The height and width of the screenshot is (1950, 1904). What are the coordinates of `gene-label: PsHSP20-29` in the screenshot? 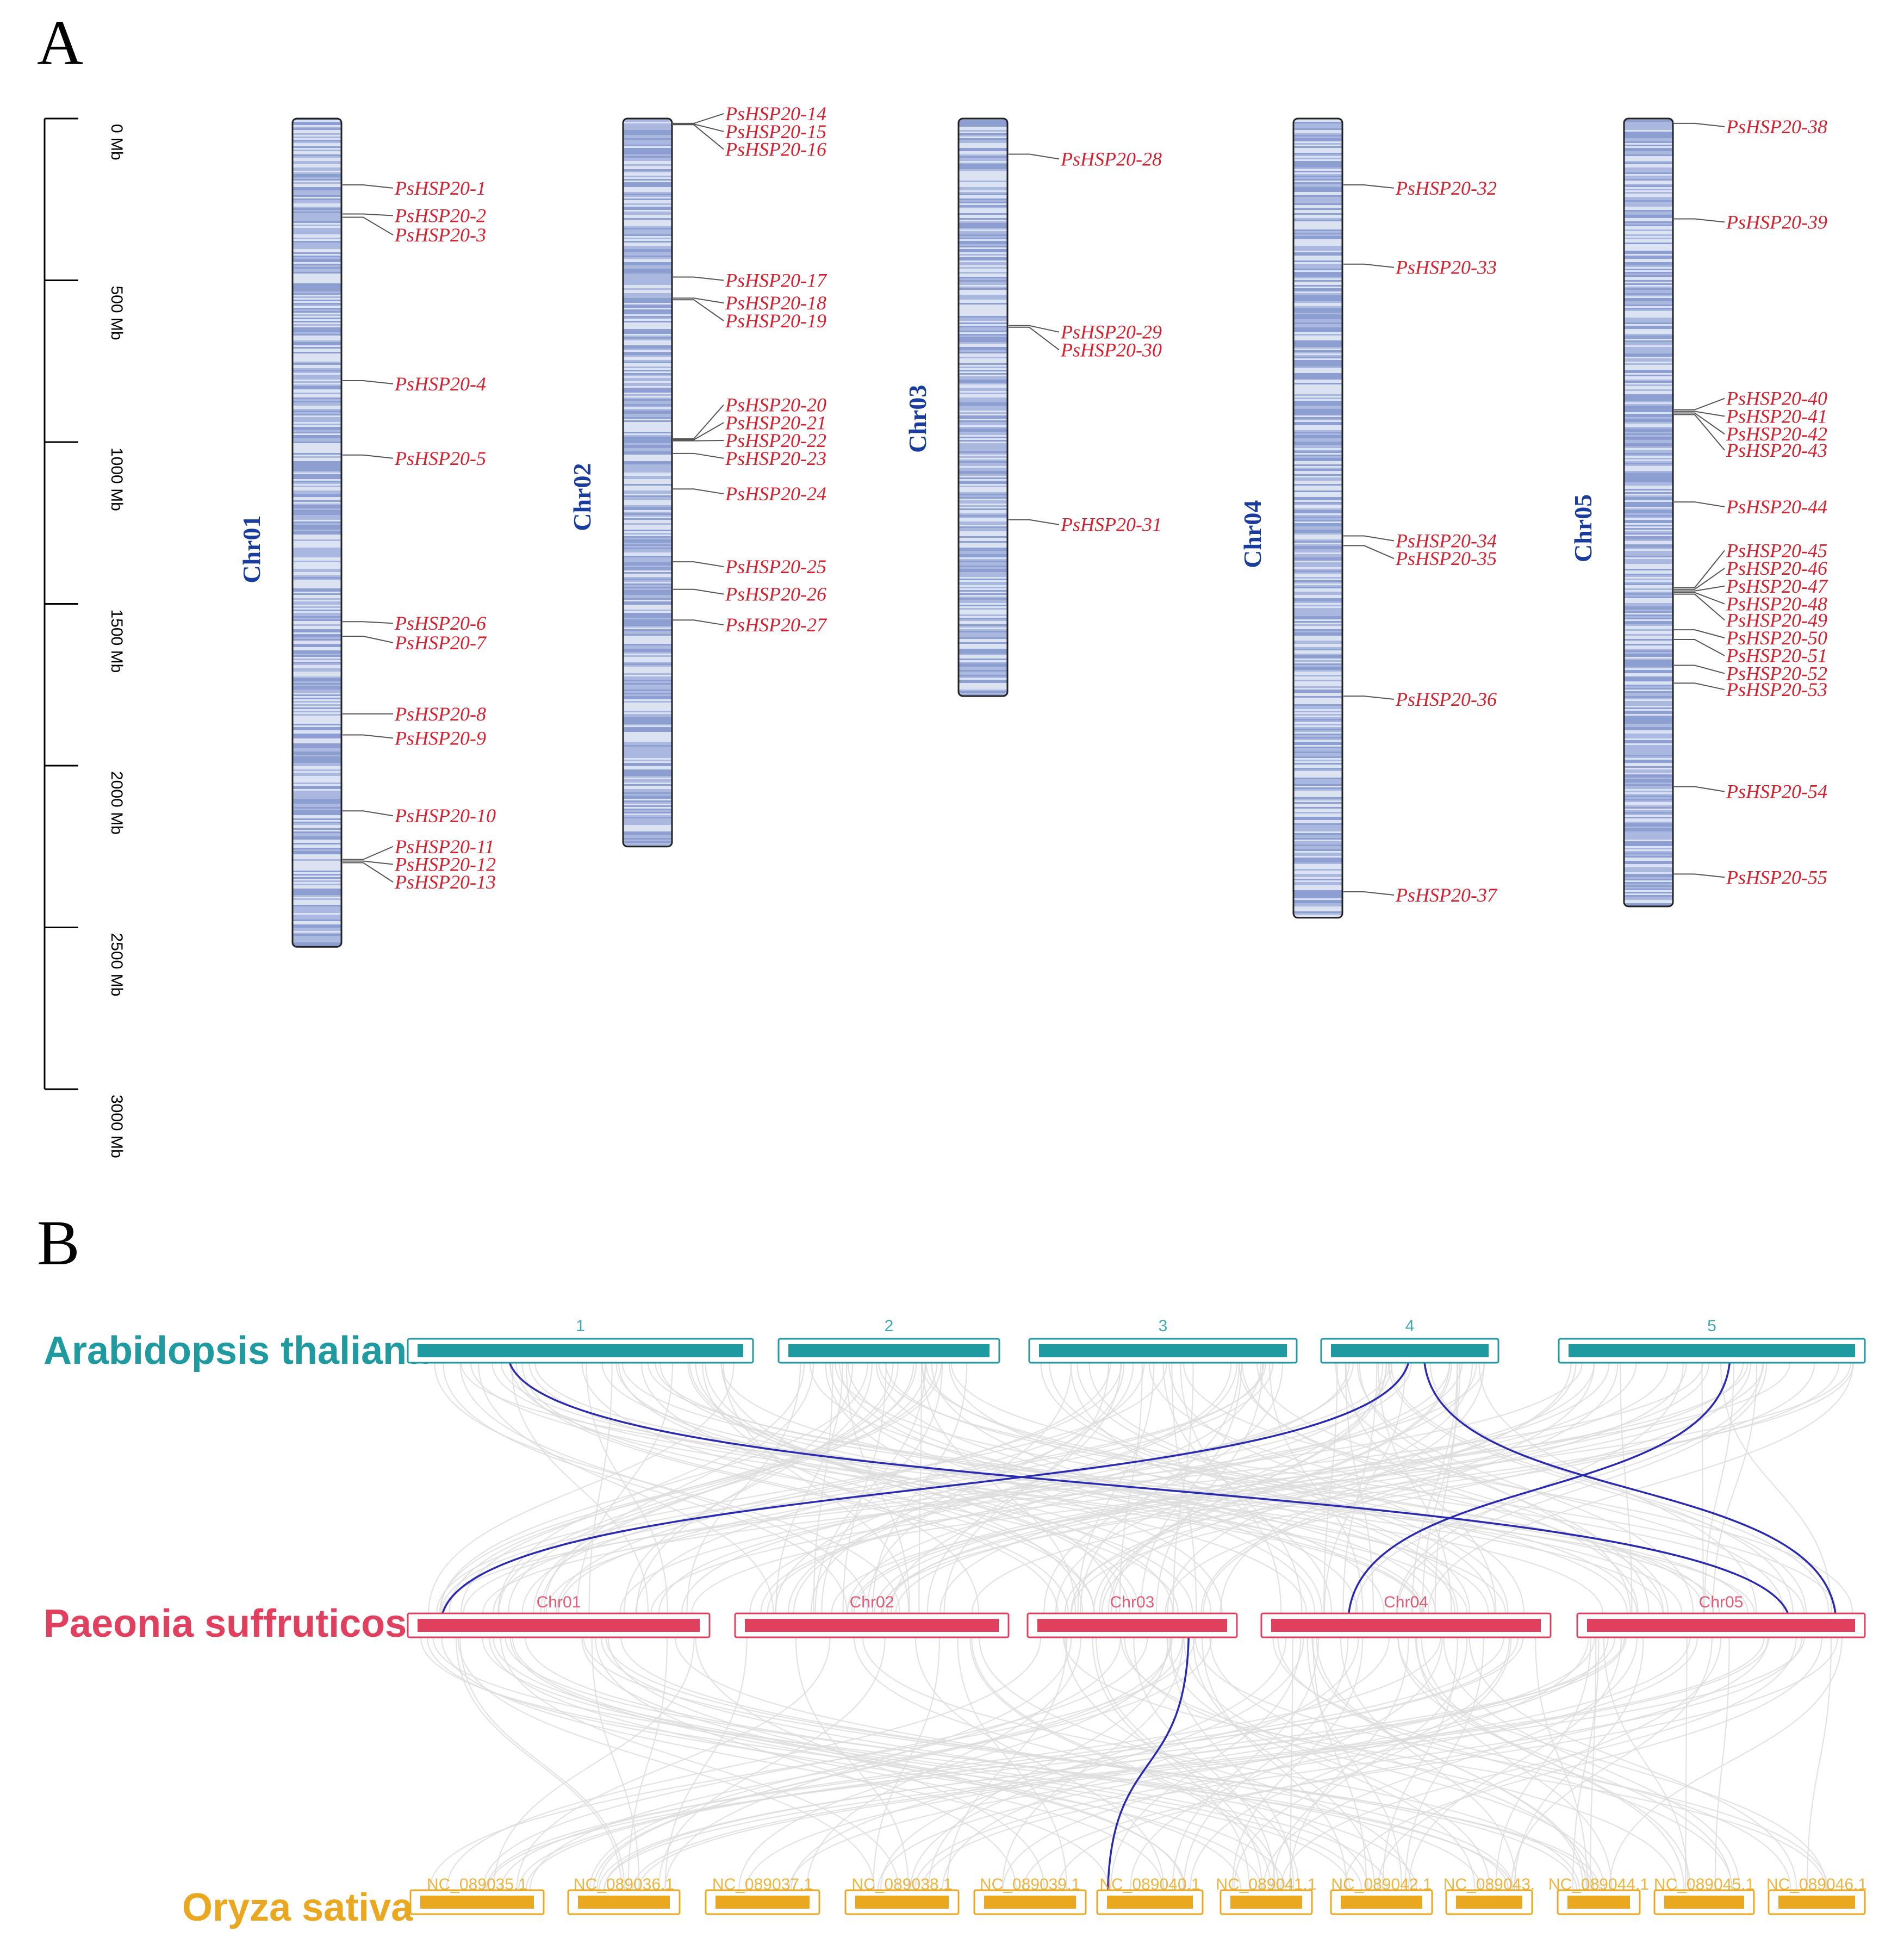 It's located at (1111, 332).